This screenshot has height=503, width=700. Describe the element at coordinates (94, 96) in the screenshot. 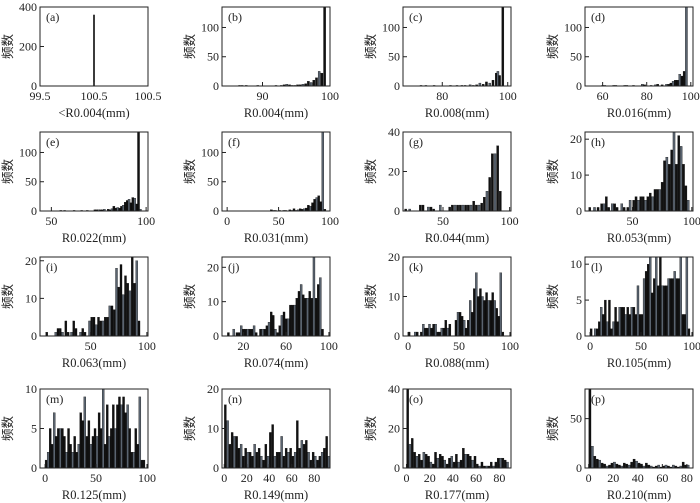

I see `x-tick-label: 100.5` at that location.